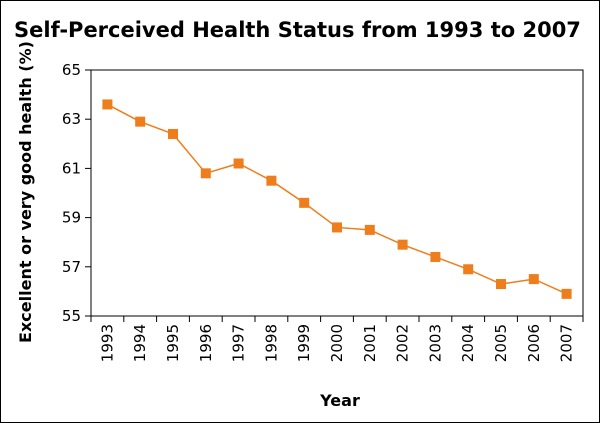 The width and height of the screenshot is (600, 423). Describe the element at coordinates (107, 343) in the screenshot. I see `x-tick-label: 1993` at that location.